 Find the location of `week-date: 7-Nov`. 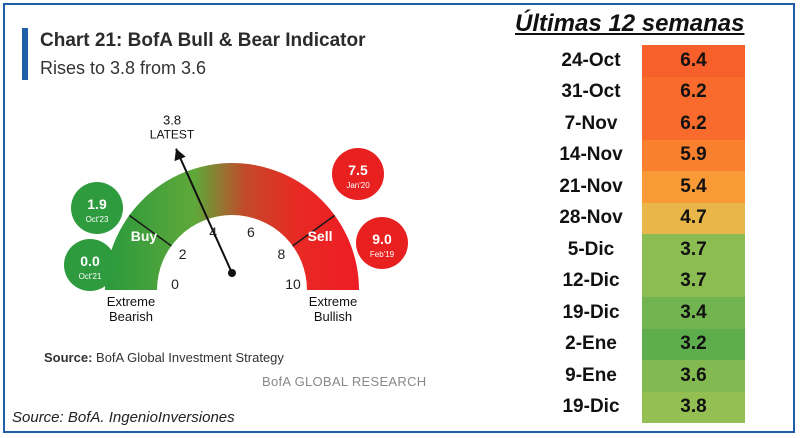

week-date: 7-Nov is located at coordinates (591, 123).